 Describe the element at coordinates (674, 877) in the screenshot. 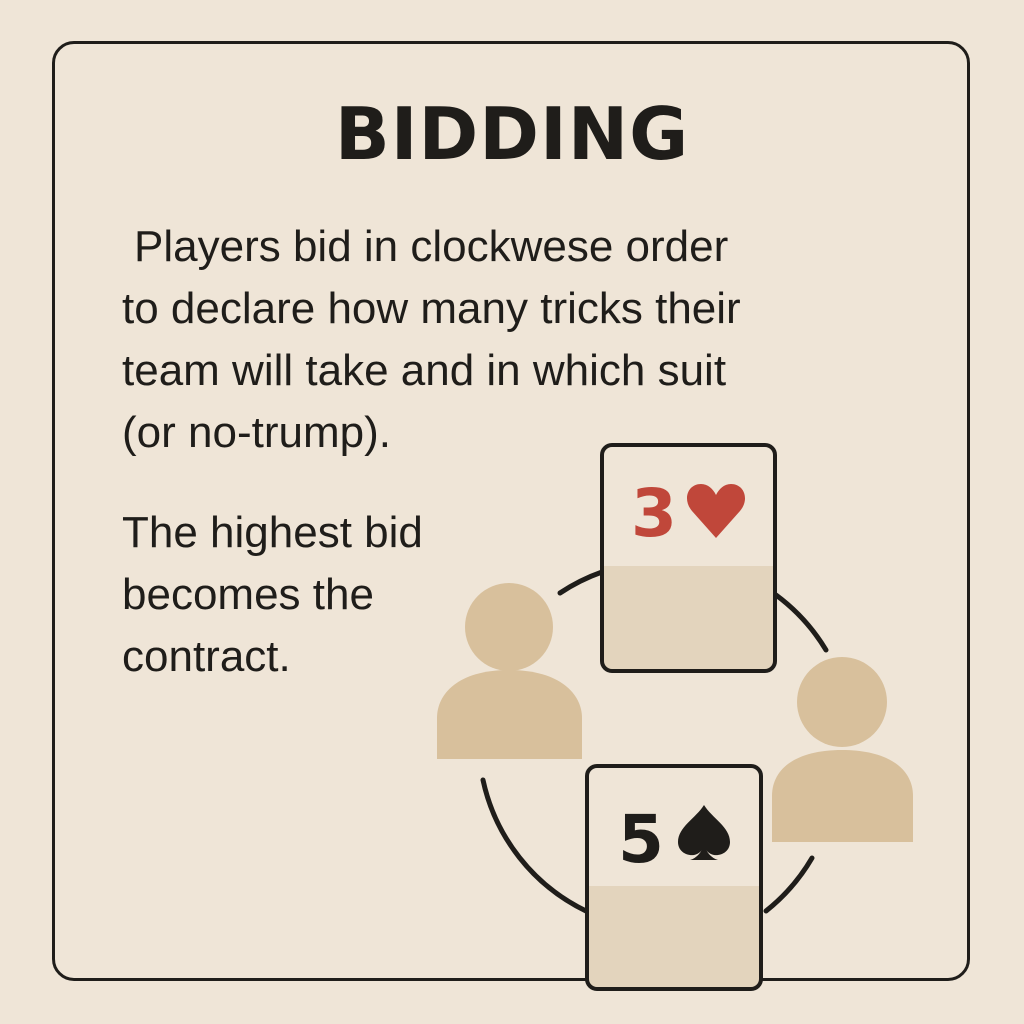

I see `bid-card-5-spades: 5` at that location.